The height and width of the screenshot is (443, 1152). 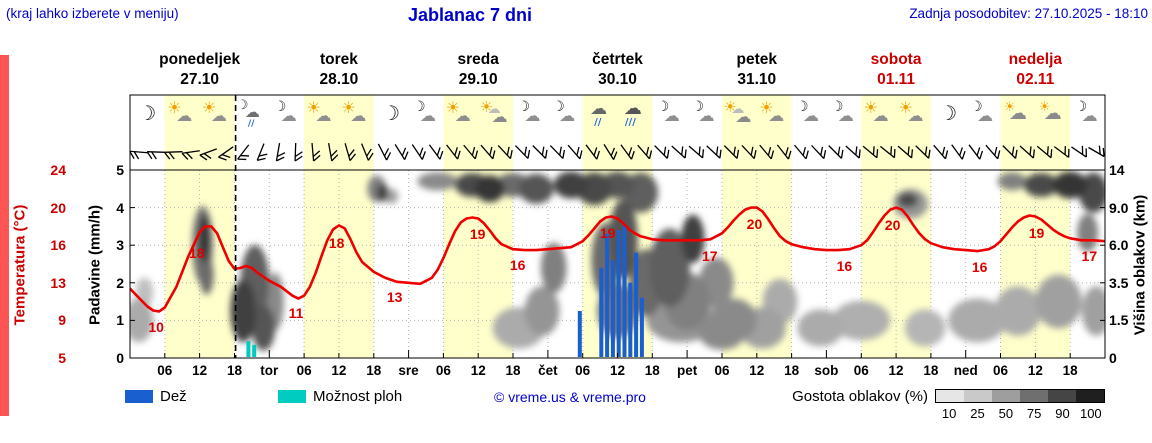 What do you see at coordinates (252, 117) in the screenshot?
I see `weather-icon-moon-rain: ☽ ☁//` at bounding box center [252, 117].